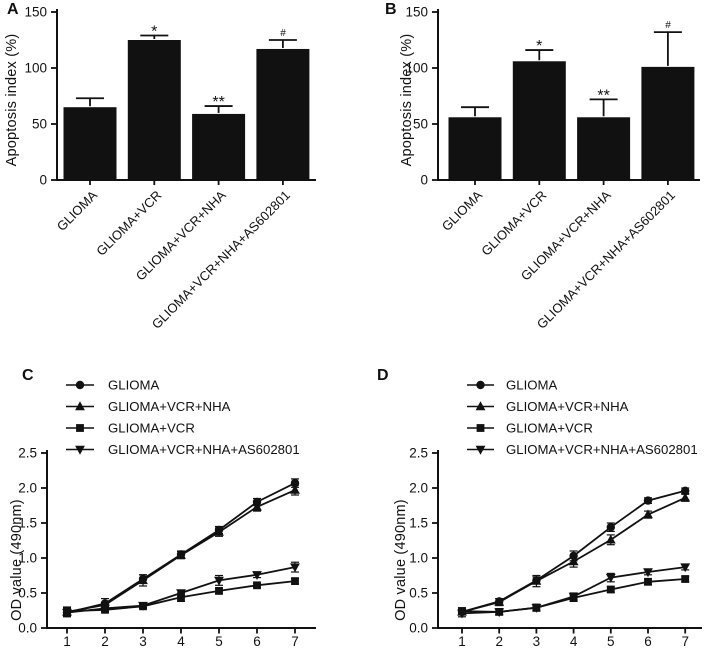 Image resolution: width=709 pixels, height=652 pixels. Describe the element at coordinates (143, 641) in the screenshot. I see `x-tick-label: 3` at that location.